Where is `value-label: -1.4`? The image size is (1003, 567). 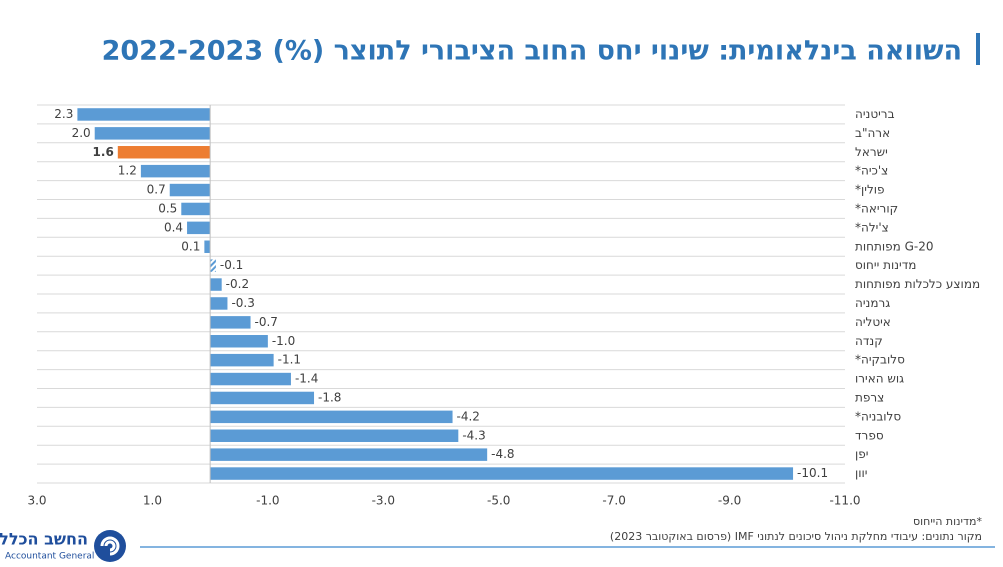
value-label: -1.4 is located at coordinates (306, 379).